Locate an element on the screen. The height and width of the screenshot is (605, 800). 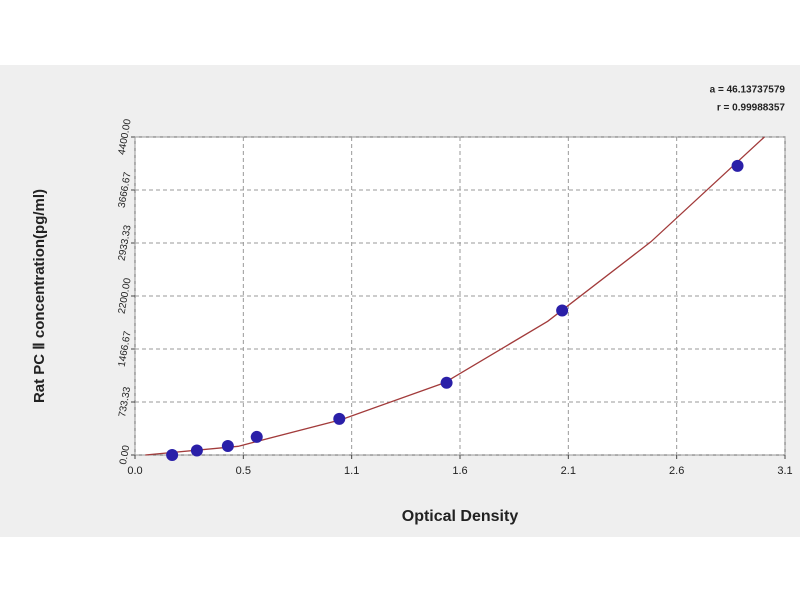
y-axis-label: Rat PC Ⅱ concentration(pg/ml) is located at coordinates (39, 296).